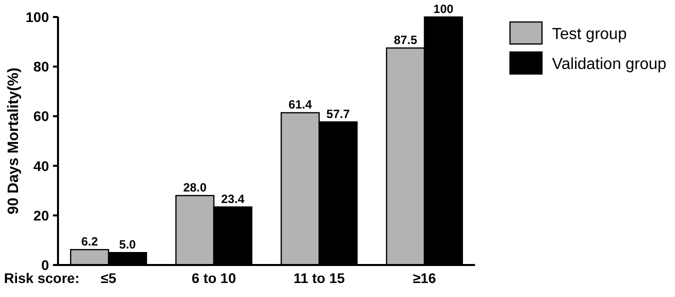  What do you see at coordinates (609, 64) in the screenshot?
I see `legend-label: Validation group` at bounding box center [609, 64].